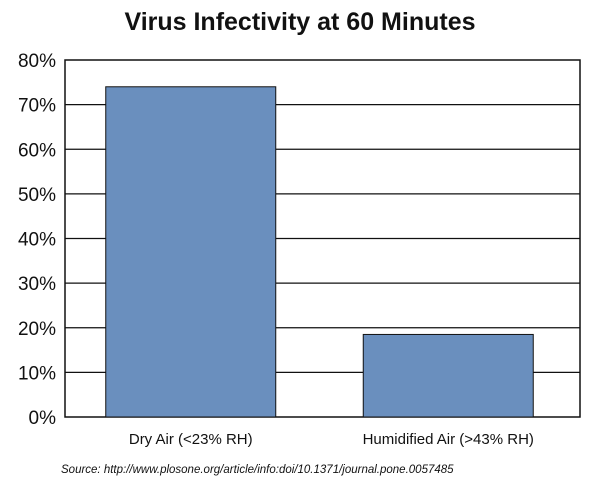 The height and width of the screenshot is (497, 600). I want to click on chart-title: Virus Infectivity at 60 Minutes, so click(300, 22).